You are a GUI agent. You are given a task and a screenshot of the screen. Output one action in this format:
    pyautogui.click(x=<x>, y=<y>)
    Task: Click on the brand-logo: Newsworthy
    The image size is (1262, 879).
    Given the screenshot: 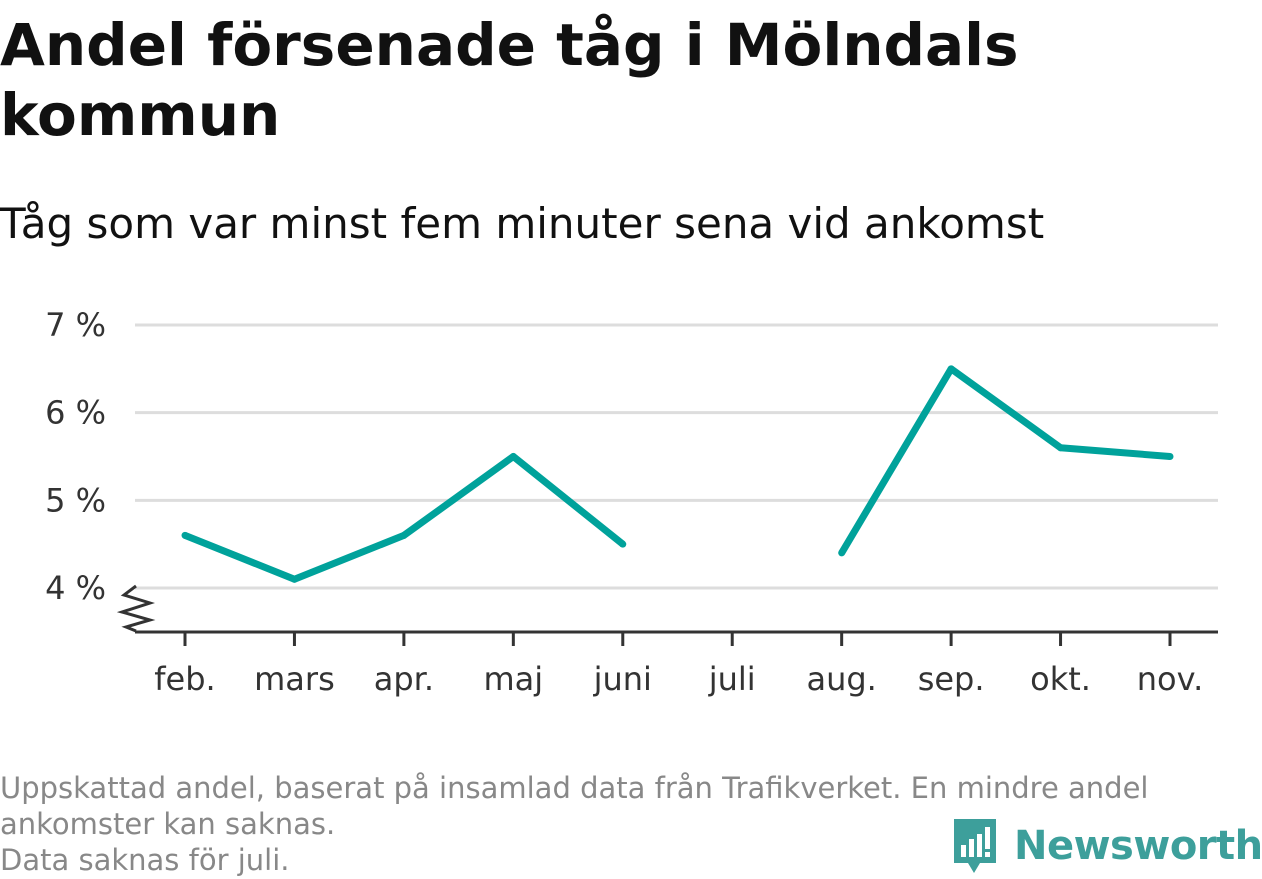 What is the action you would take?
    pyautogui.click(x=1106, y=846)
    